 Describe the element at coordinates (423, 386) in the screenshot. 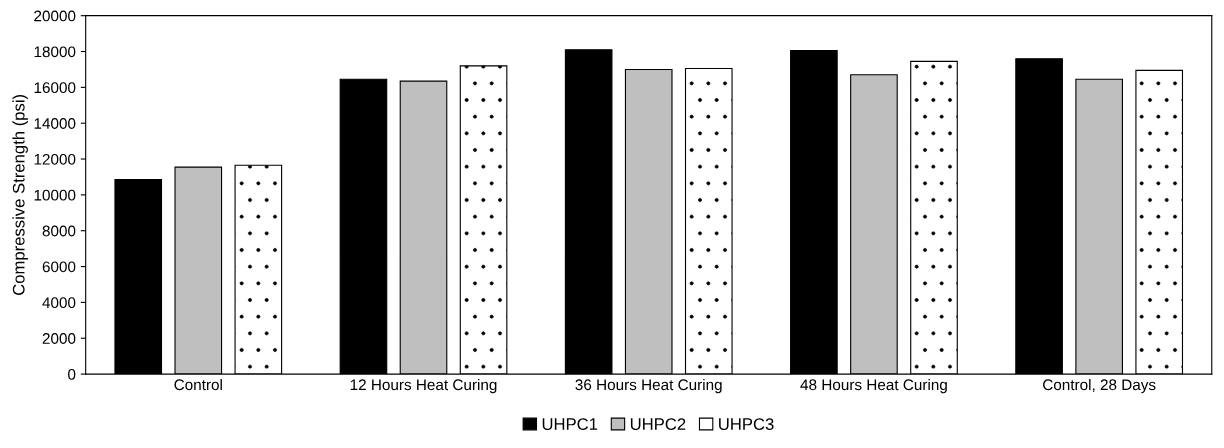

I see `x-tick-label: 12 Hours Heat Curing` at that location.